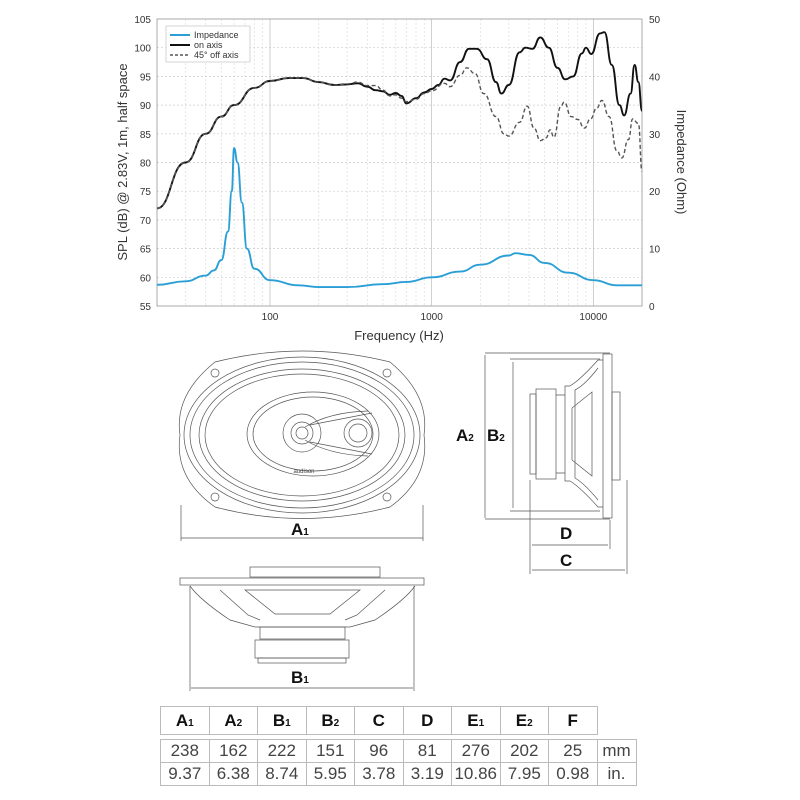 This screenshot has width=800, height=800. Describe the element at coordinates (330, 751) in the screenshot. I see `table-cell: 151` at that location.